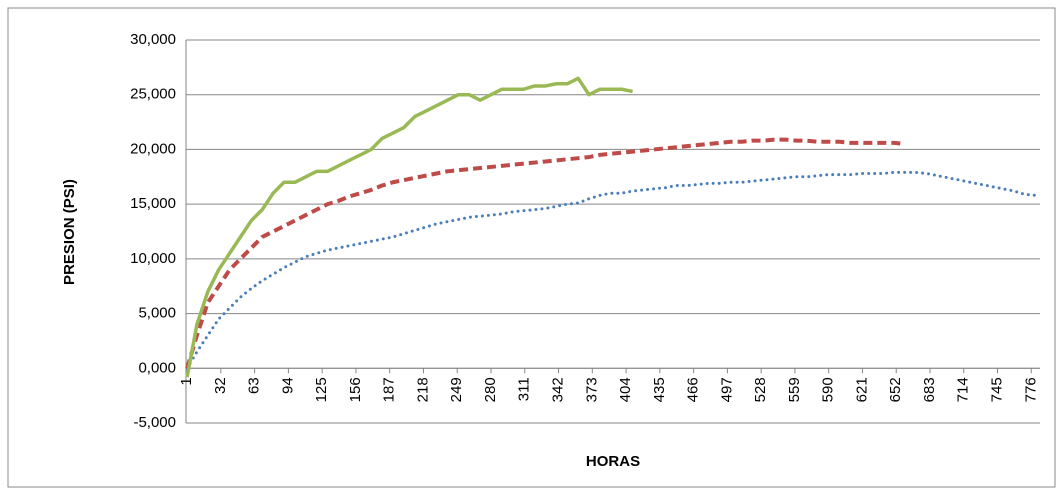 The width and height of the screenshot is (1063, 500). Describe the element at coordinates (153, 39) in the screenshot. I see `y-tick-label: 30,000` at that location.